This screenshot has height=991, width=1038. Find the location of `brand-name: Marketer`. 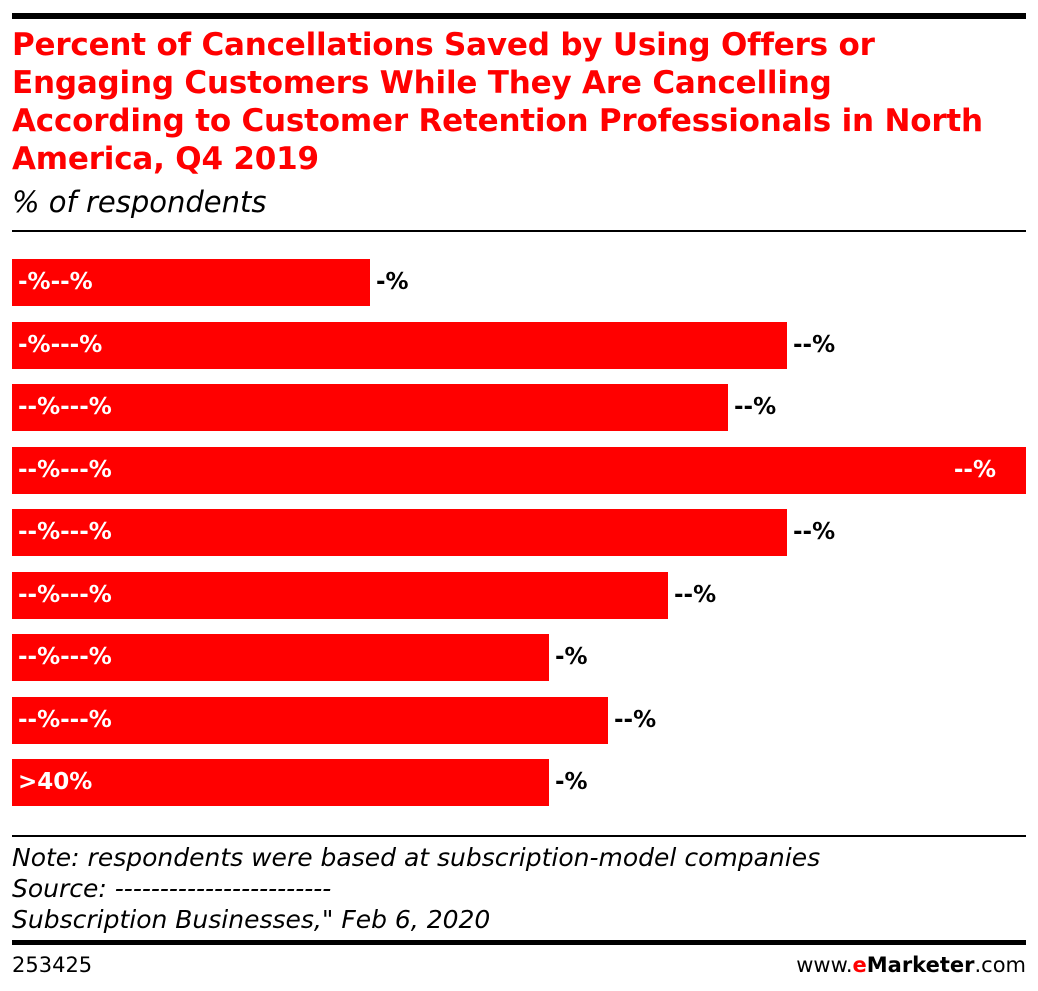

brand-name: Marketer is located at coordinates (920, 965).